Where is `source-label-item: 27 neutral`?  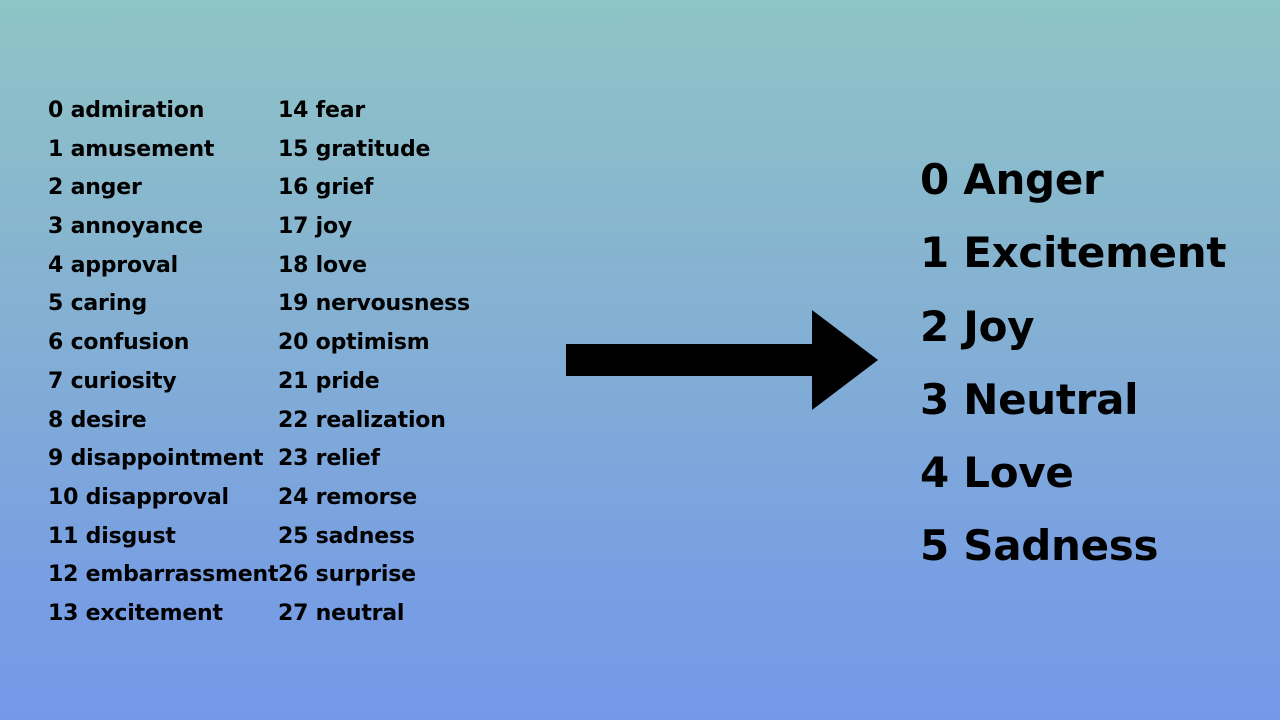 source-label-item: 27 neutral is located at coordinates (341, 613).